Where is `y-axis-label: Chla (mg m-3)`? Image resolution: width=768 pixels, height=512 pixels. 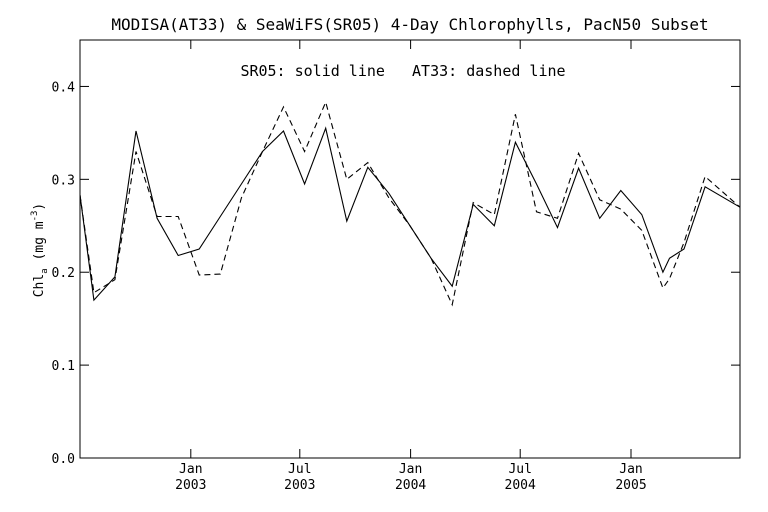 y-axis-label: Chla (mg m-3) is located at coordinates (40, 250).